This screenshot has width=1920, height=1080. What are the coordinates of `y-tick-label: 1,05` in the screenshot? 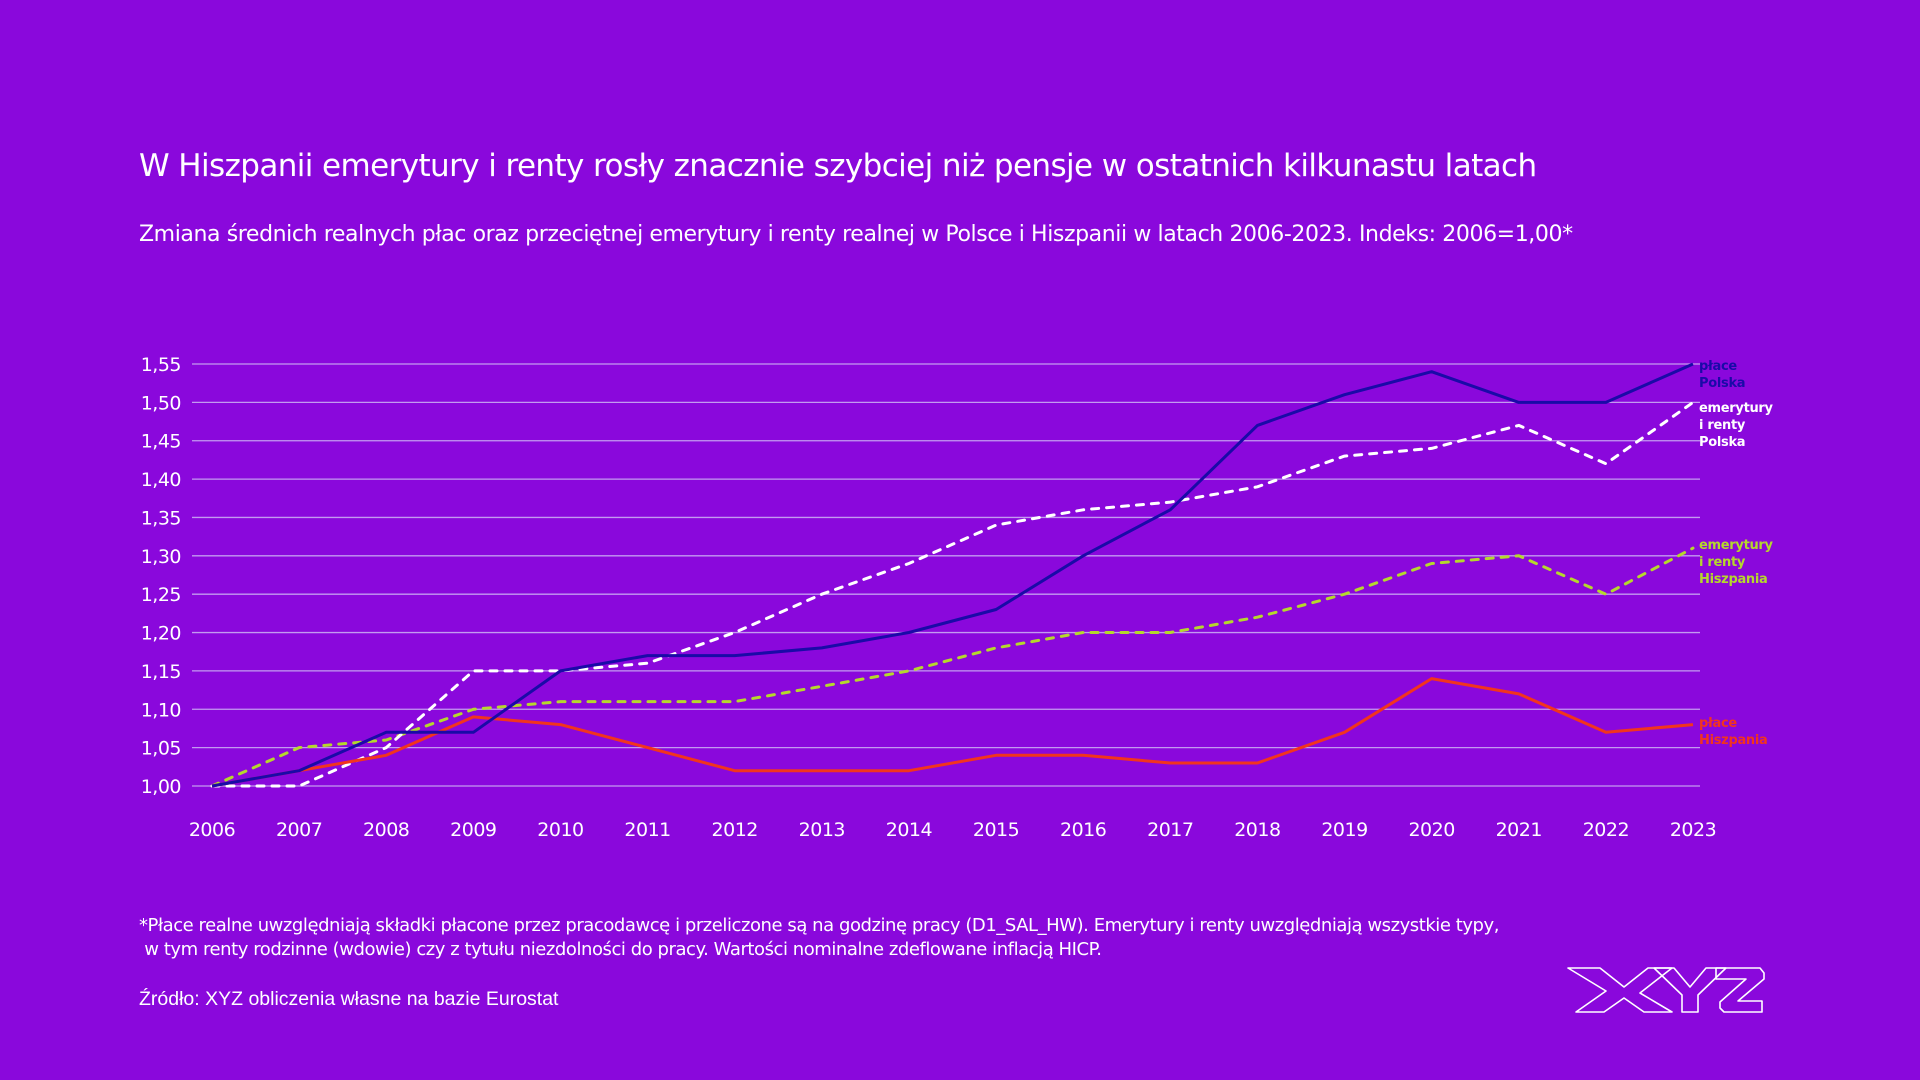 It's located at (161, 749).